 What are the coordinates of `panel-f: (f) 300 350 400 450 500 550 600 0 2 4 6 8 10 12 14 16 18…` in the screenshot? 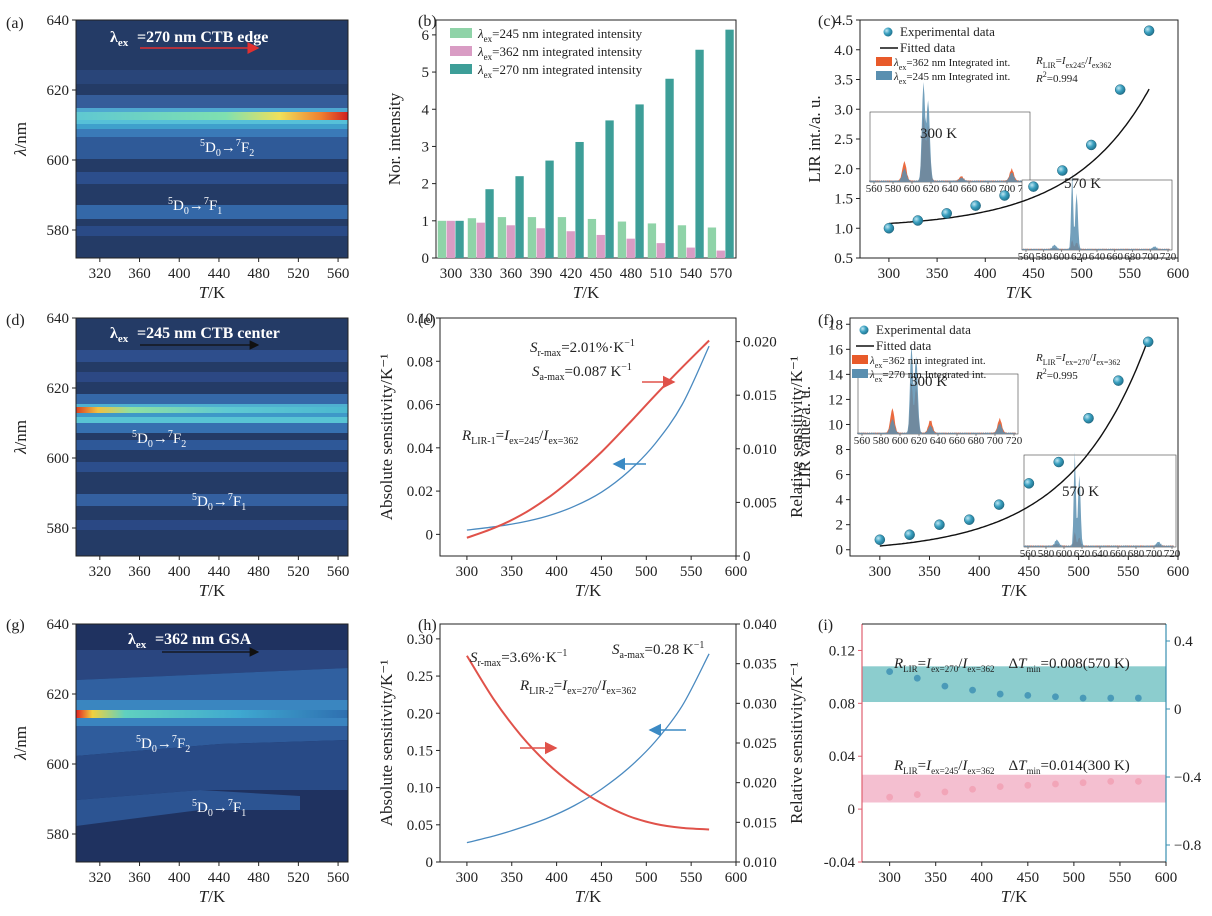 It's located at (992, 456).